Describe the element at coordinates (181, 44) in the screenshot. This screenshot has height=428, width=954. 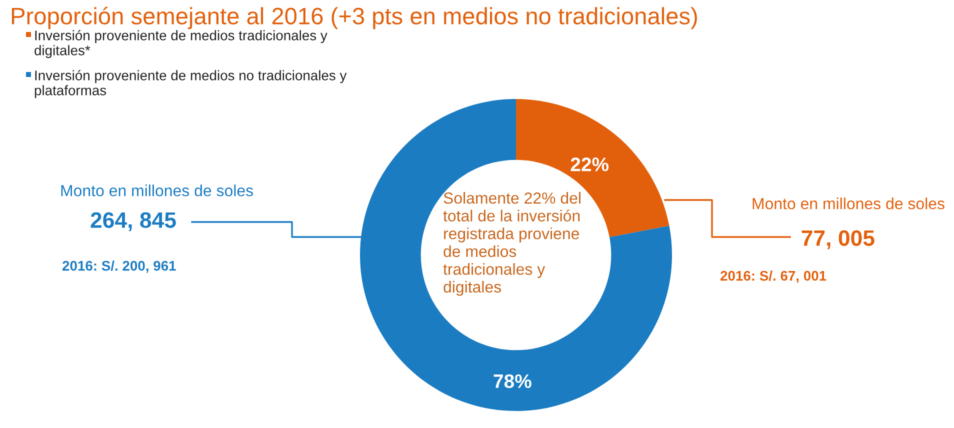
I see `legend-label: Inversión proveniente de medios tradicionales y digitales*` at that location.